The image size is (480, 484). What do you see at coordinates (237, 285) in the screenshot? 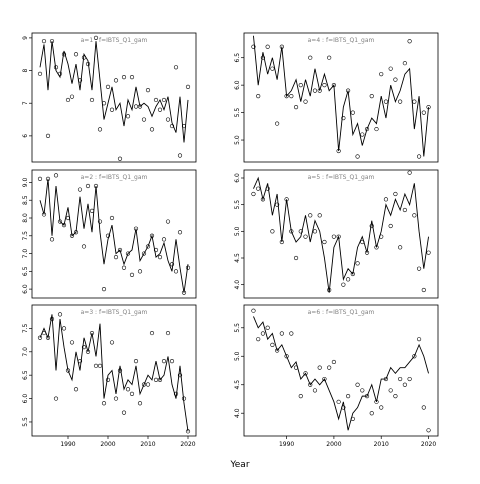
I see `y-tick-label: 4.0` at bounding box center [237, 285].